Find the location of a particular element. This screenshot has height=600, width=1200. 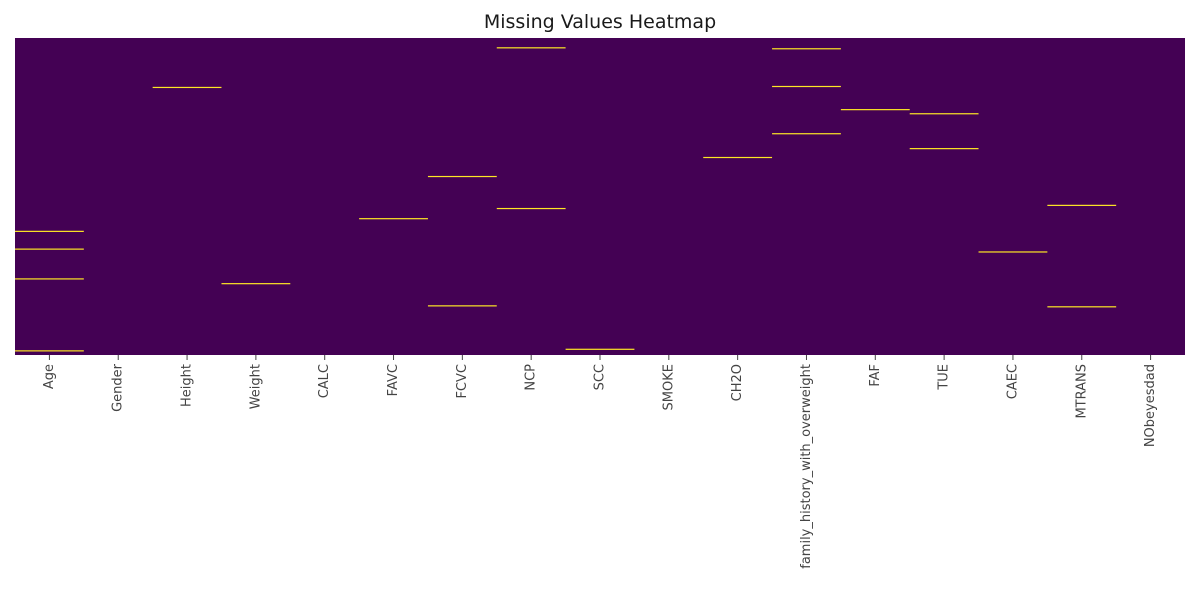

x-tick-label: CH2O is located at coordinates (737, 382).